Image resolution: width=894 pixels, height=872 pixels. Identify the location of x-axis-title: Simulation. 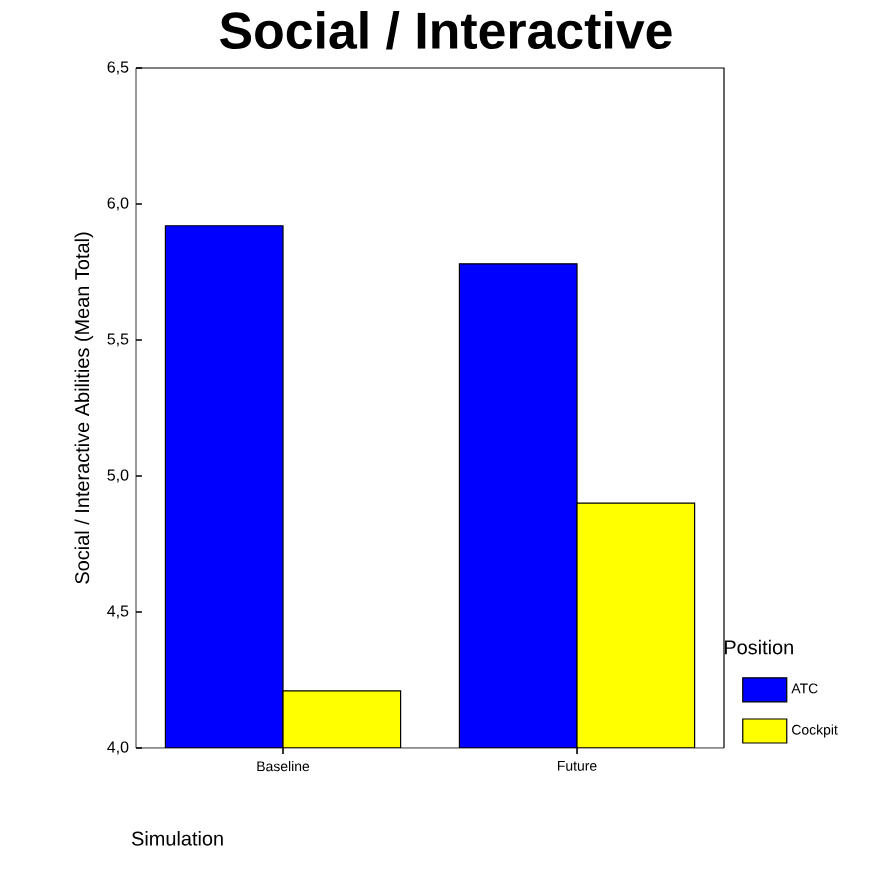
(177, 838).